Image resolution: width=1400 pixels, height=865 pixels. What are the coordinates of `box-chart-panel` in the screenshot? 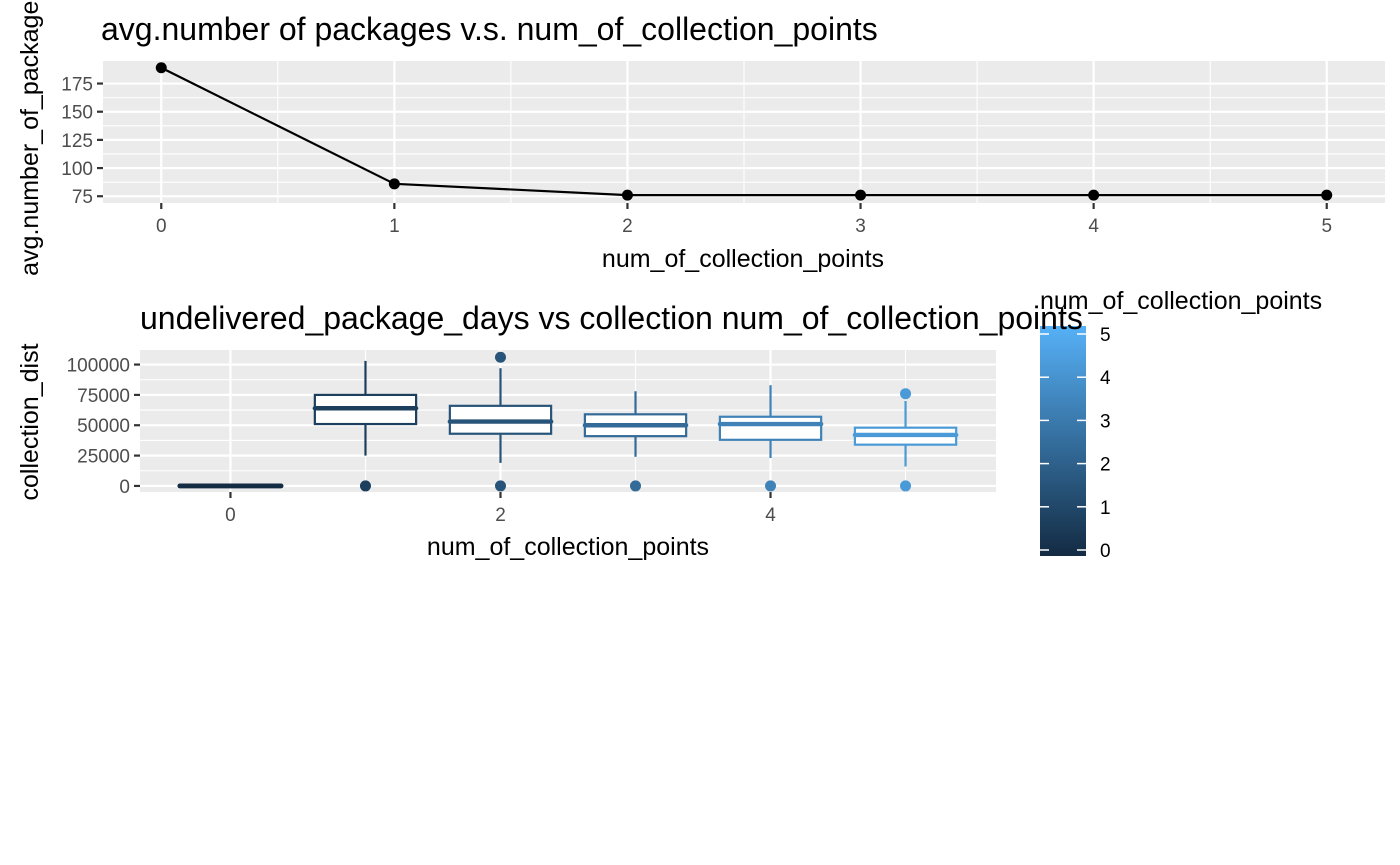 It's located at (568, 421).